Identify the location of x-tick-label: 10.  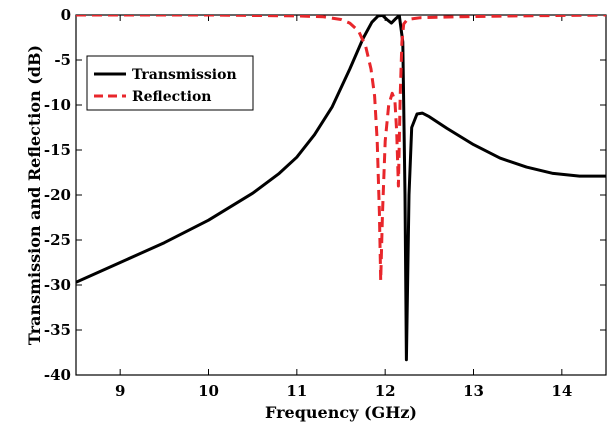
(208, 391).